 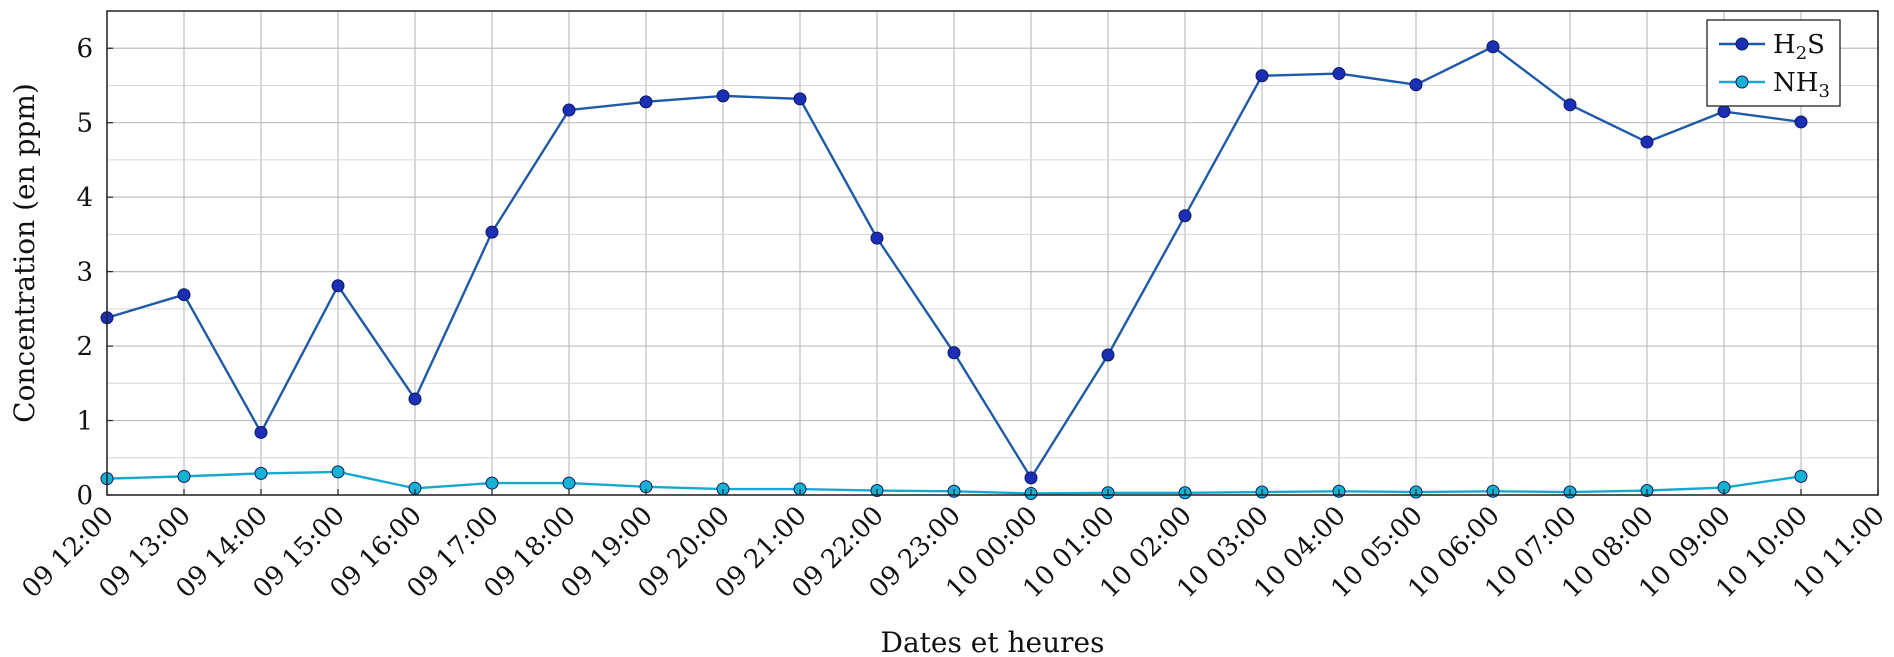 What do you see at coordinates (1799, 47) in the screenshot?
I see `legend-label: H2S` at bounding box center [1799, 47].